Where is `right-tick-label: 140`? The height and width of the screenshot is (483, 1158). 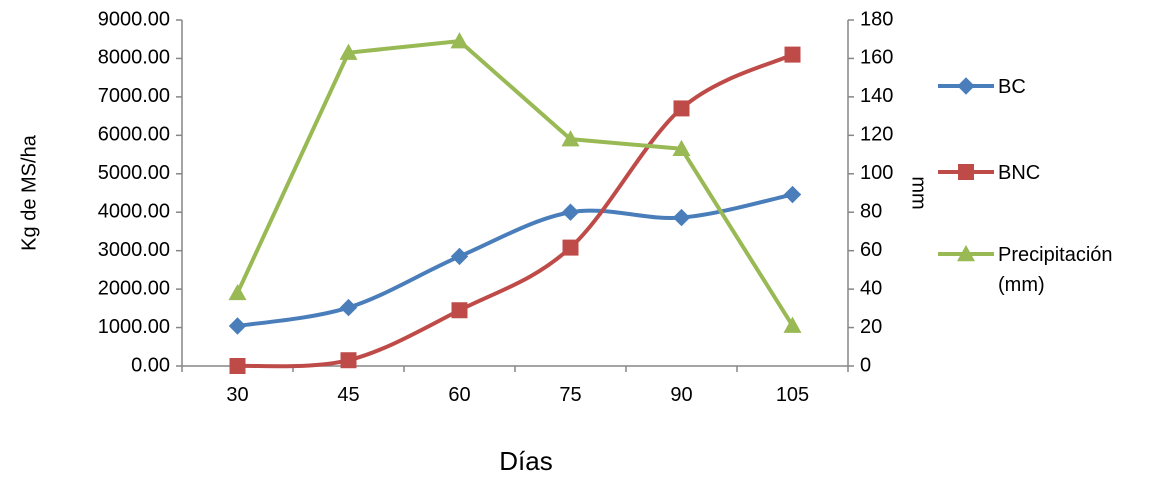 right-tick-label: 140 is located at coordinates (876, 96).